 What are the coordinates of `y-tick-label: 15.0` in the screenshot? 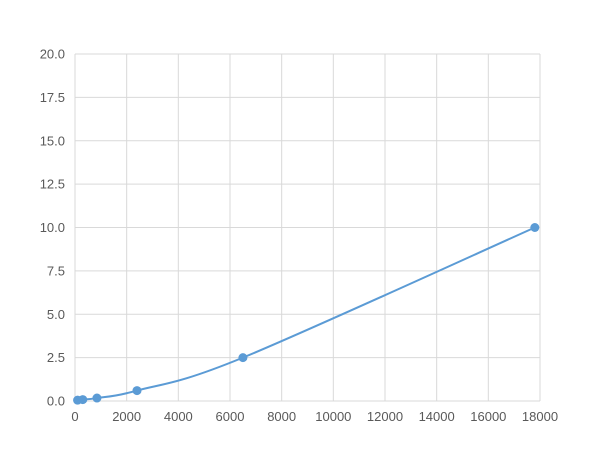 It's located at (52, 140).